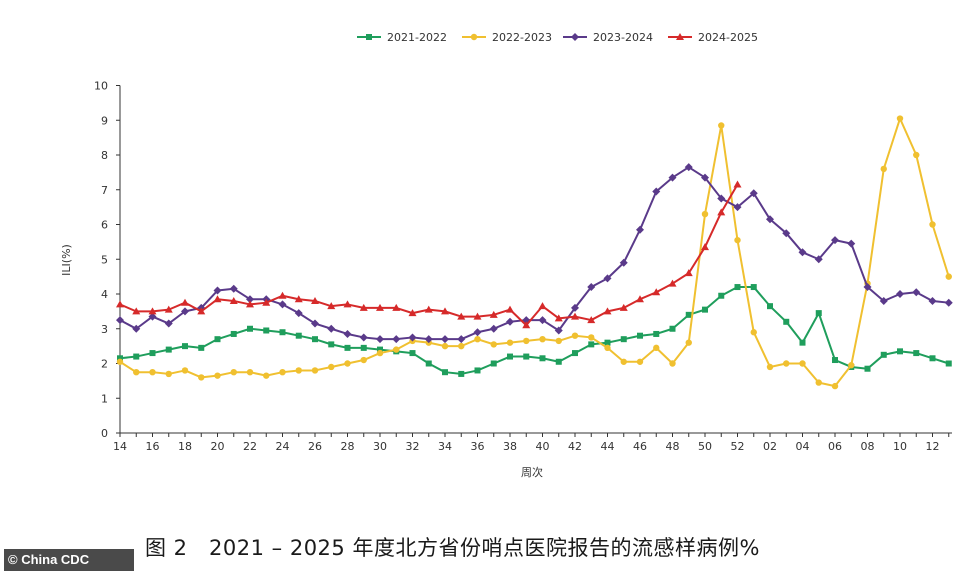 The width and height of the screenshot is (979, 574). What do you see at coordinates (770, 446) in the screenshot?
I see `x-tick-label: 02` at bounding box center [770, 446].